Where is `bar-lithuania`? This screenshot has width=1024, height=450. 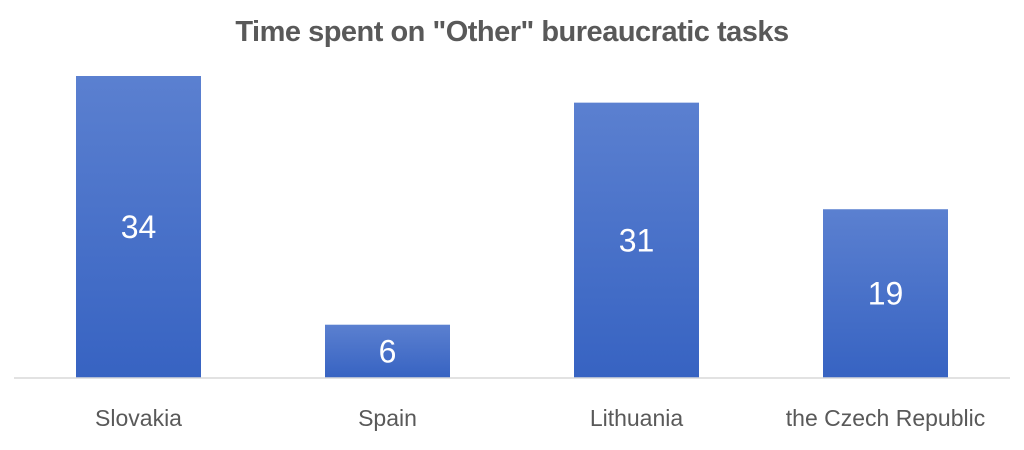 bar-lithuania is located at coordinates (636, 240).